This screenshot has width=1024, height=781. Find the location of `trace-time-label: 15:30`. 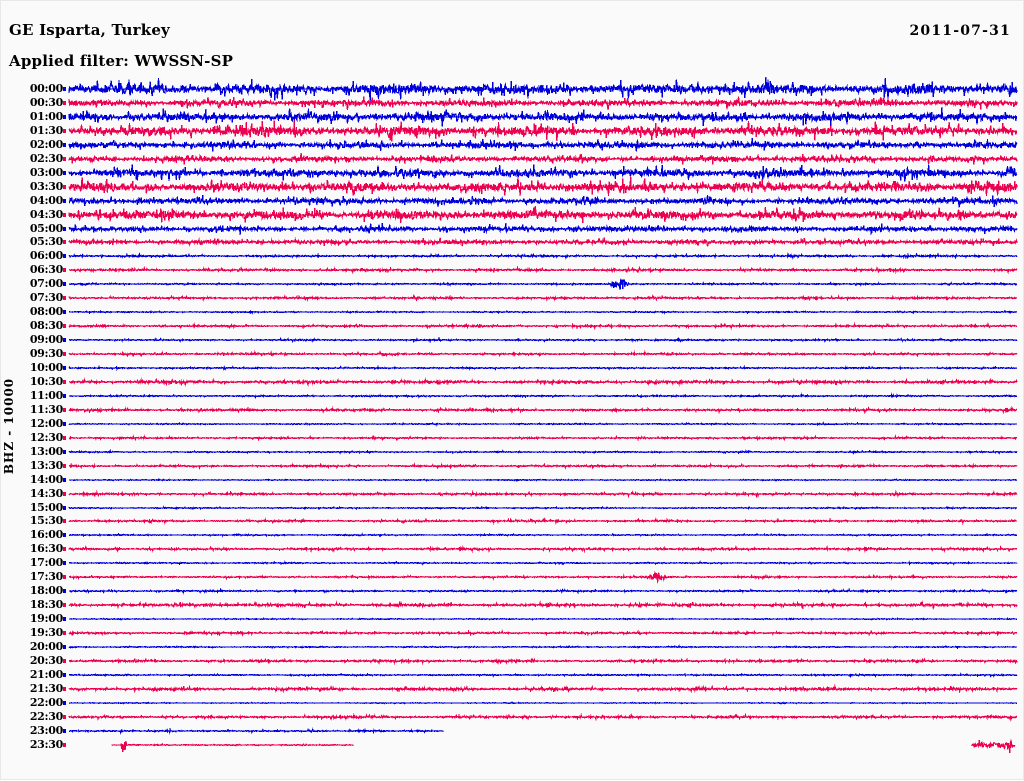

trace-time-label: 15:30 is located at coordinates (46, 521).